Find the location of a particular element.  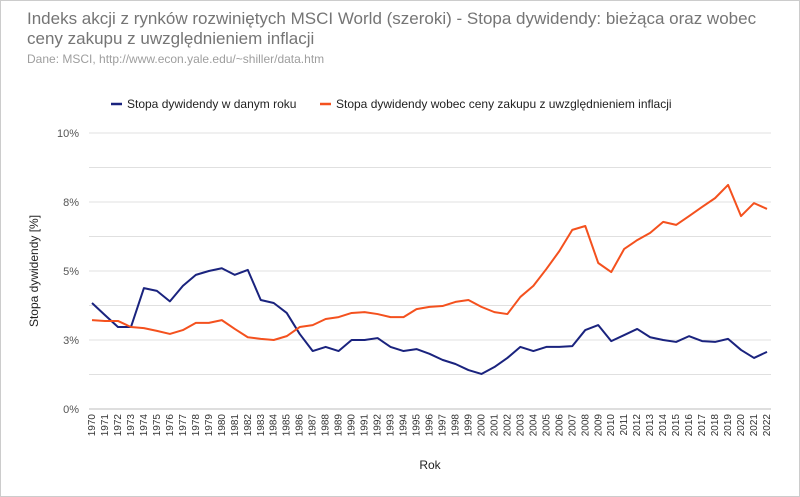

x-tick-label: 2001 is located at coordinates (494, 425).